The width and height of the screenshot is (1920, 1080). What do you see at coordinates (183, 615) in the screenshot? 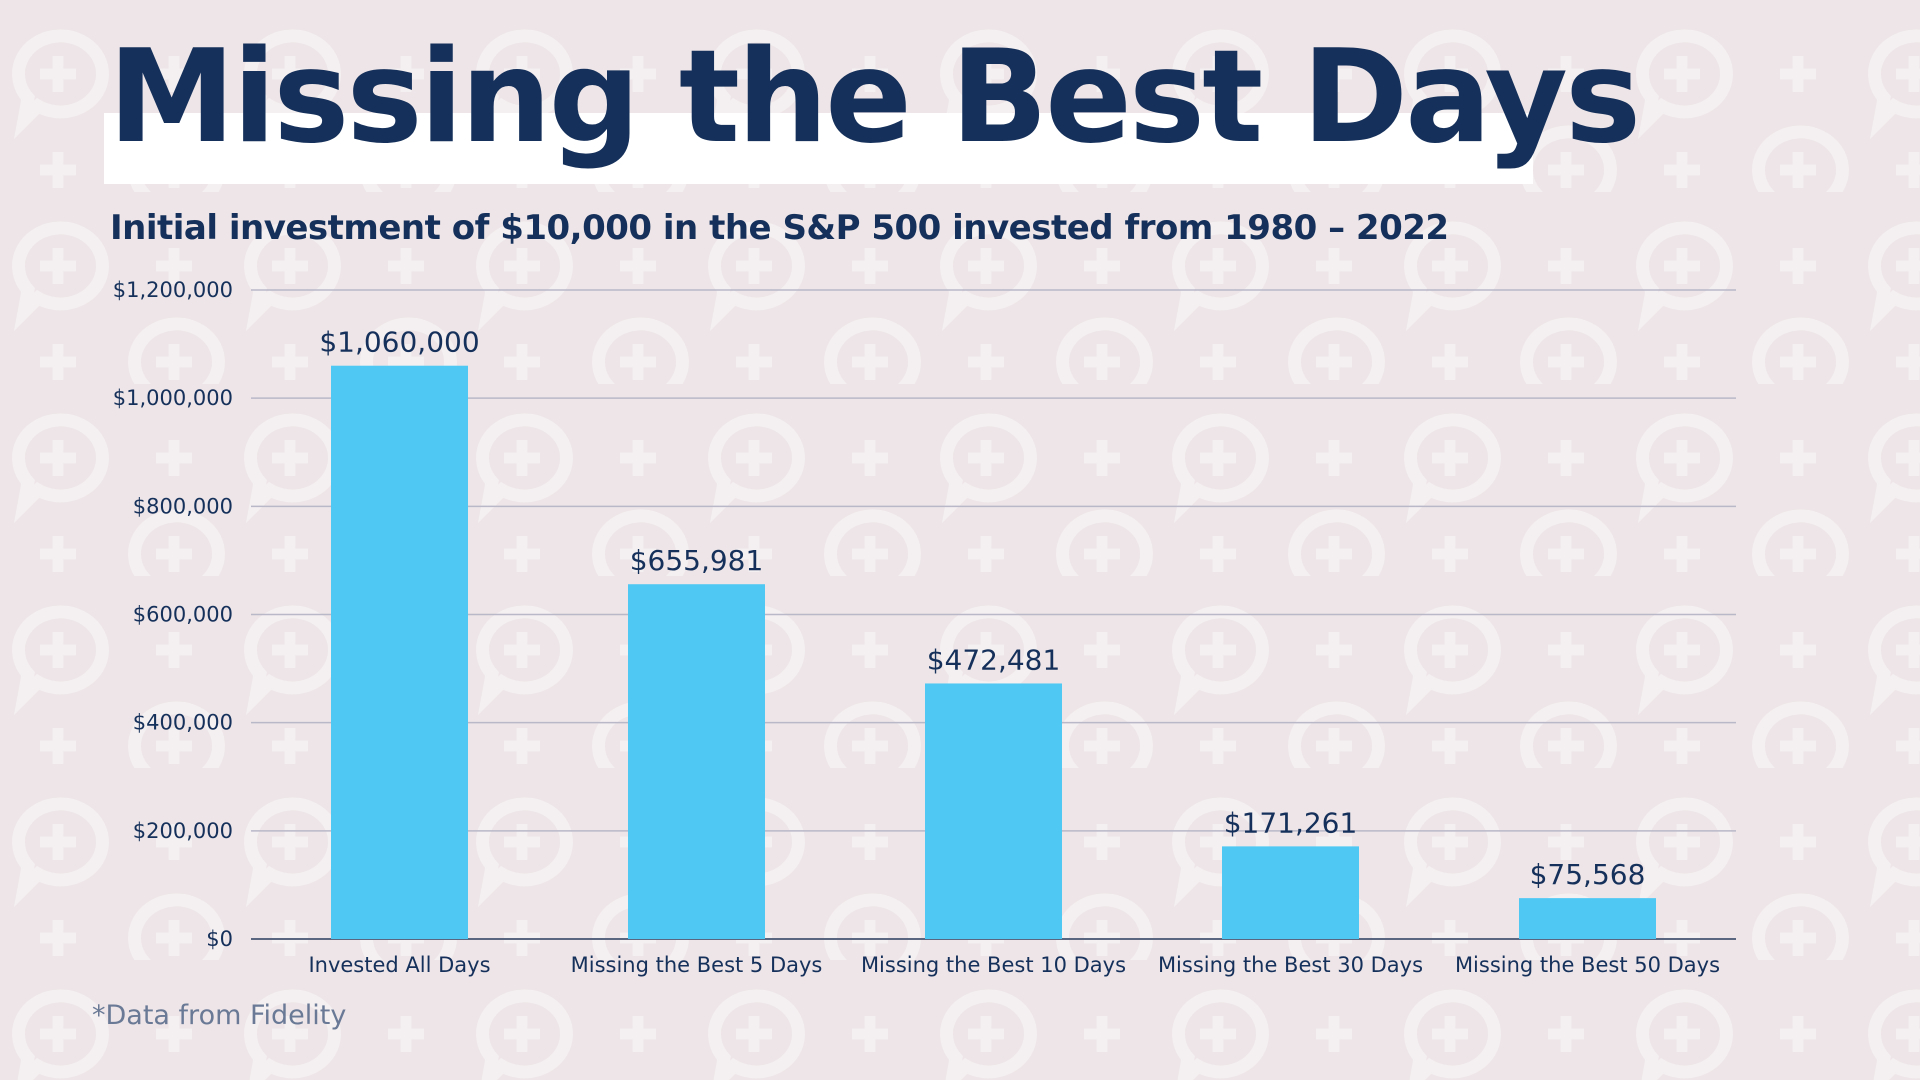
I see `y-tick-label: $600,000` at bounding box center [183, 615].